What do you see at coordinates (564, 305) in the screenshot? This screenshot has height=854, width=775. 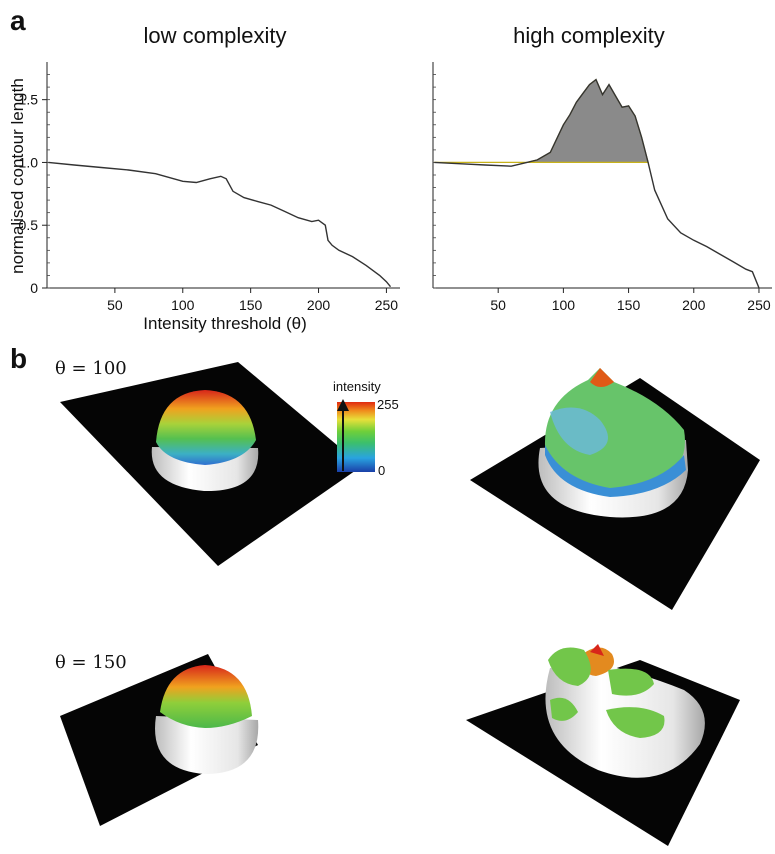 I see `high-x-tick-label: 100` at bounding box center [564, 305].